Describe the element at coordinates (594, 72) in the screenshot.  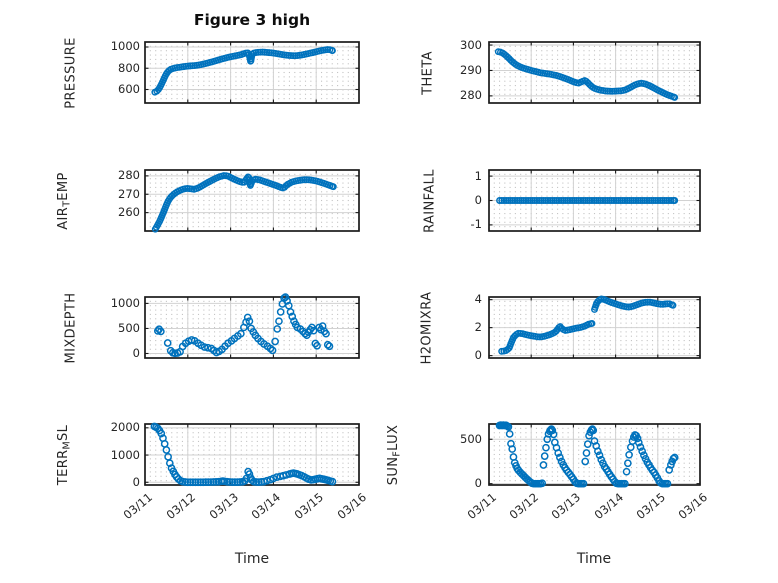
I see `subplot-theta-canvas` at that location.